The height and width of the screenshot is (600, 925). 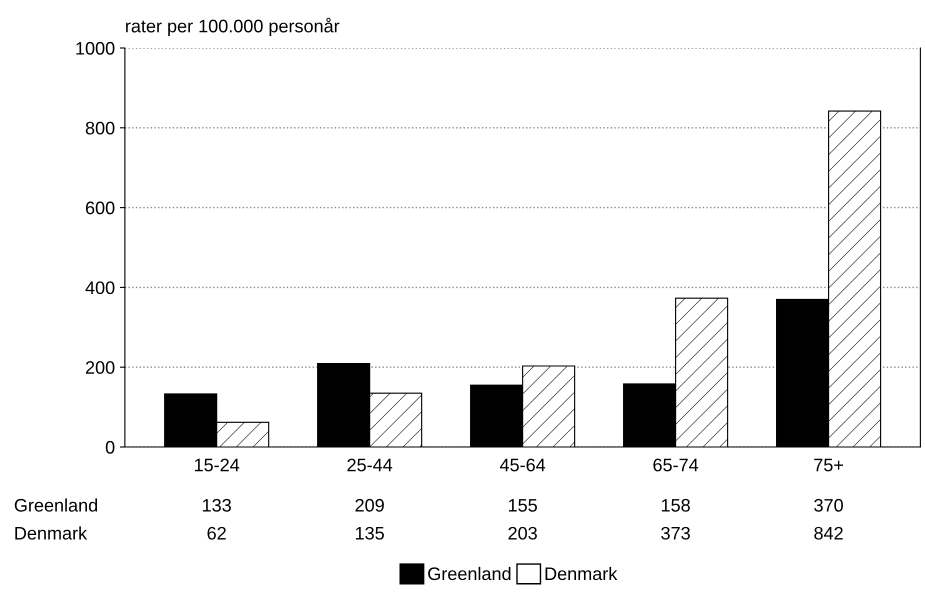 What do you see at coordinates (99, 287) in the screenshot?
I see `y-tick-label: 400` at bounding box center [99, 287].